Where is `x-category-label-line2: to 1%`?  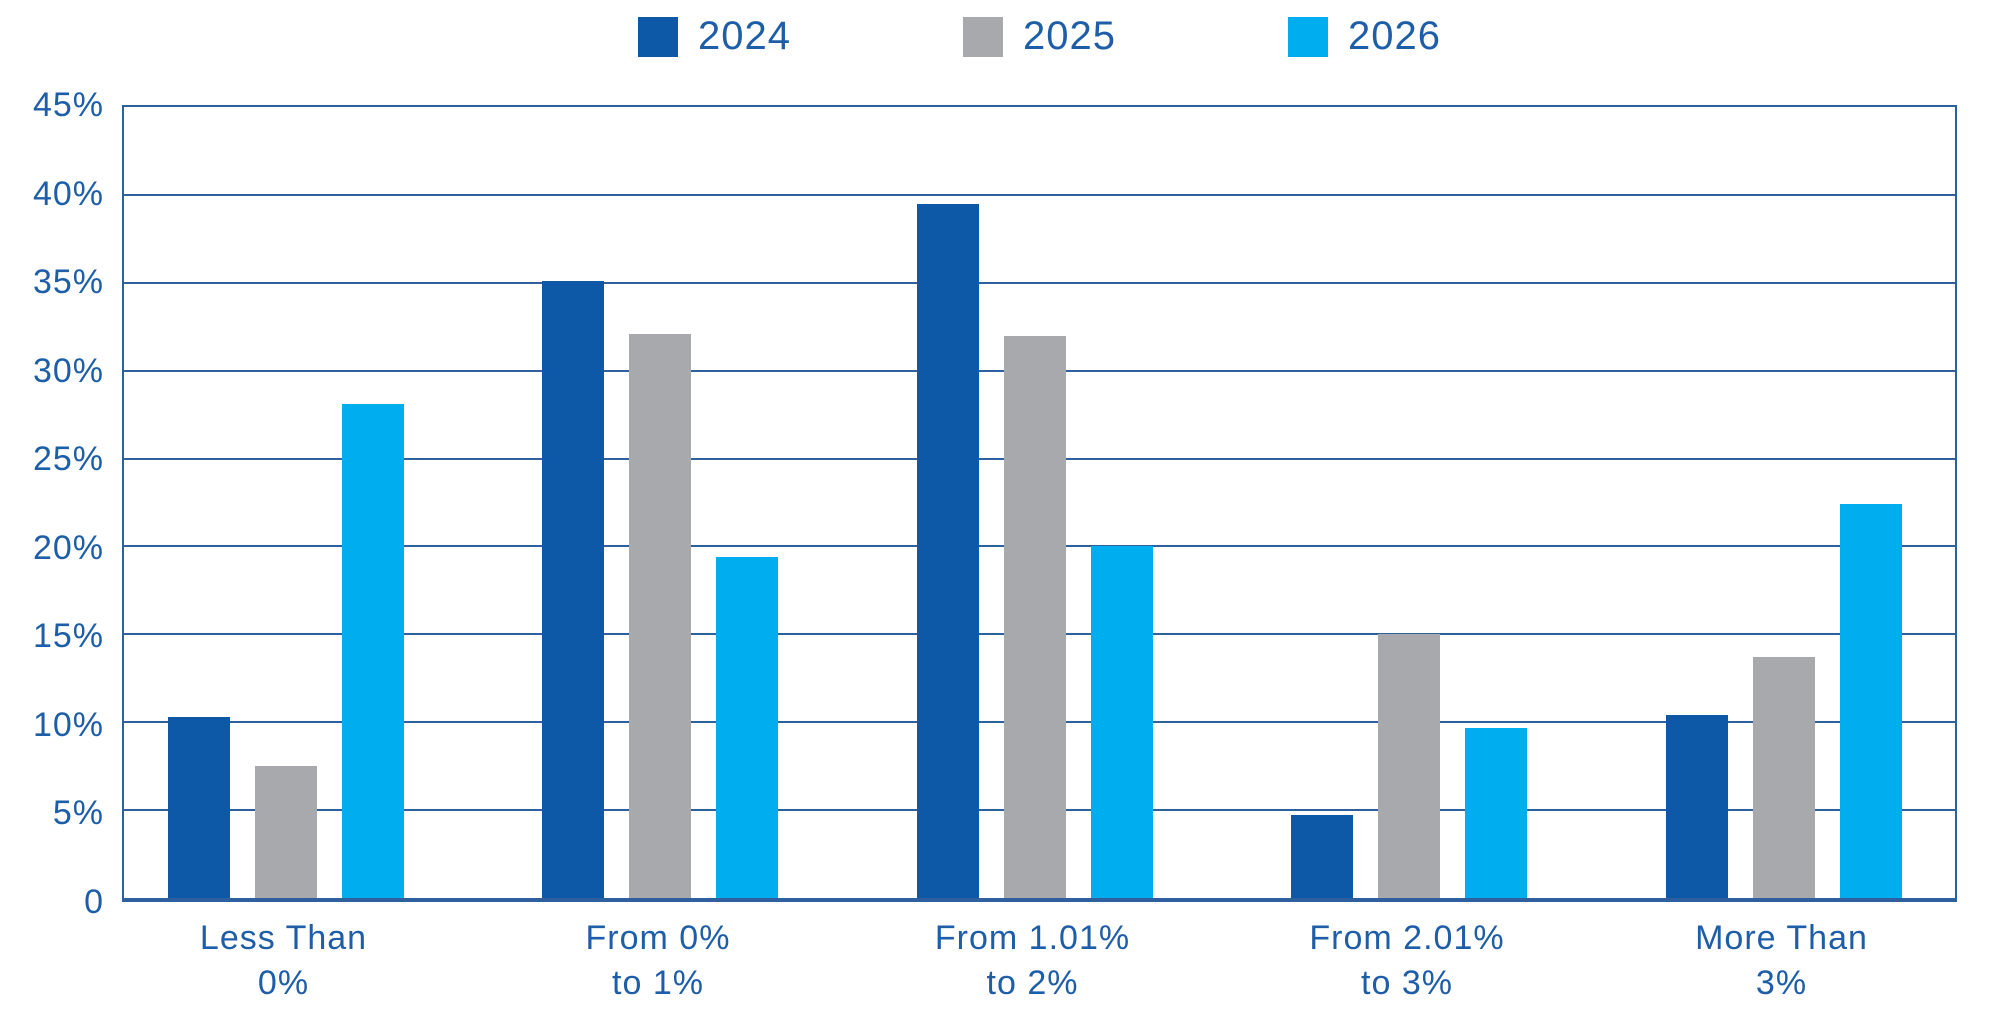 x-category-label-line2: to 1% is located at coordinates (658, 983).